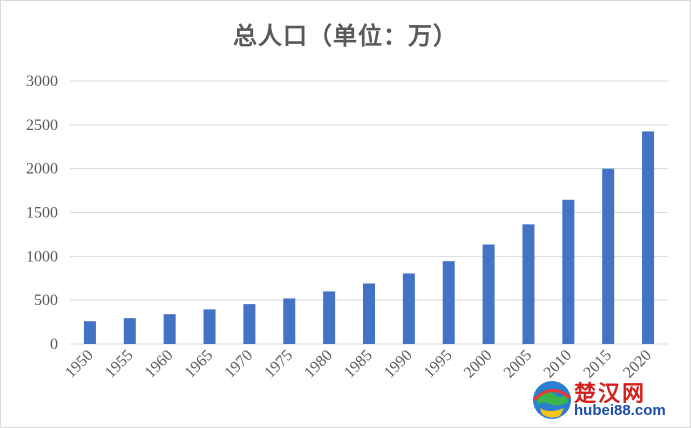 The height and width of the screenshot is (428, 691). Describe the element at coordinates (42, 256) in the screenshot. I see `y-tick-label: 1000` at that location.